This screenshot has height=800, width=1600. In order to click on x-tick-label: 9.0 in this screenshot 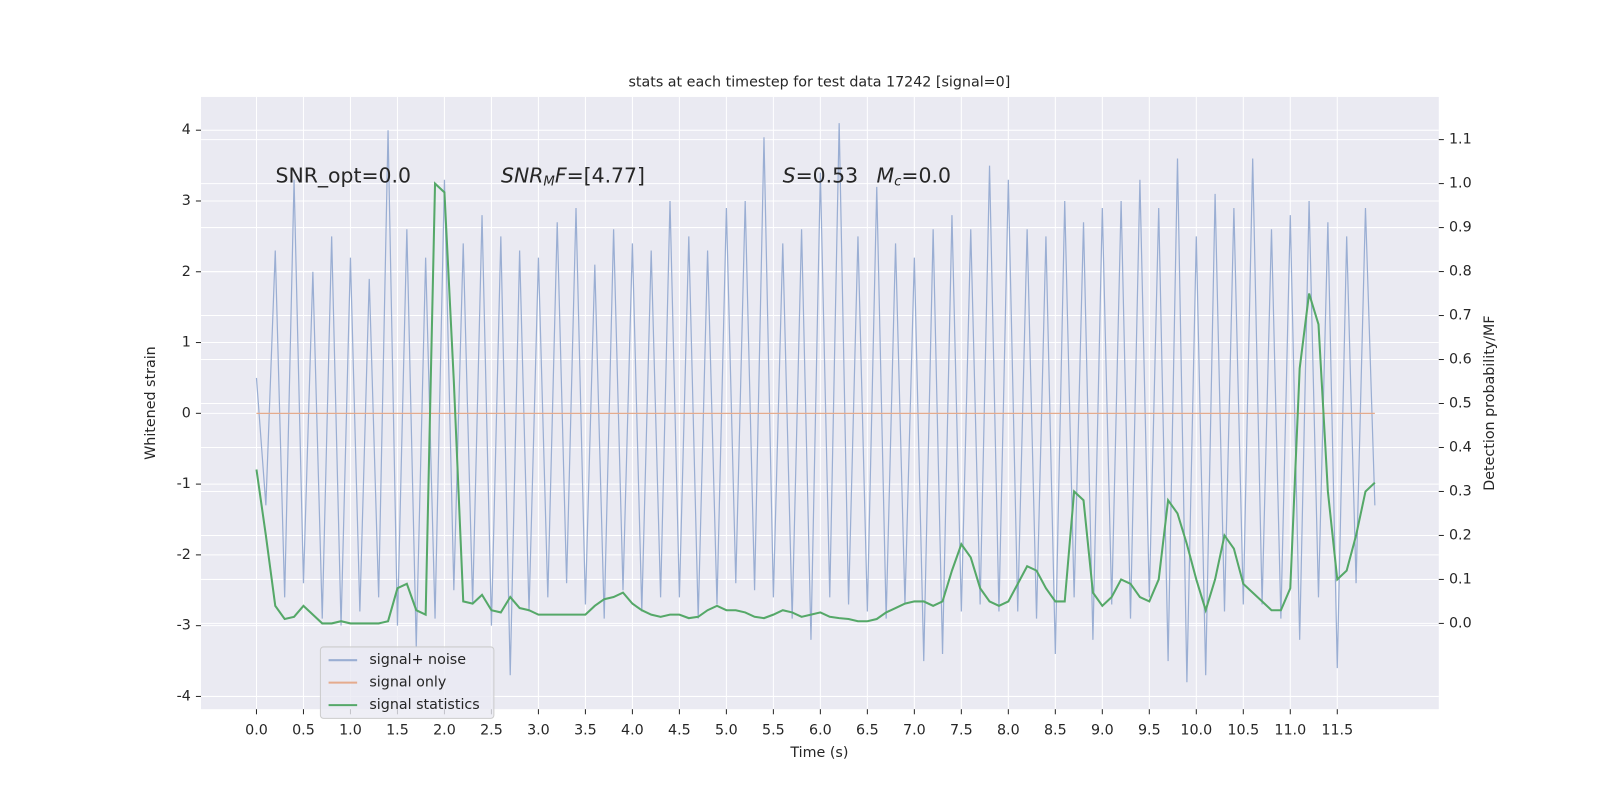, I will do `click(1102, 731)`.